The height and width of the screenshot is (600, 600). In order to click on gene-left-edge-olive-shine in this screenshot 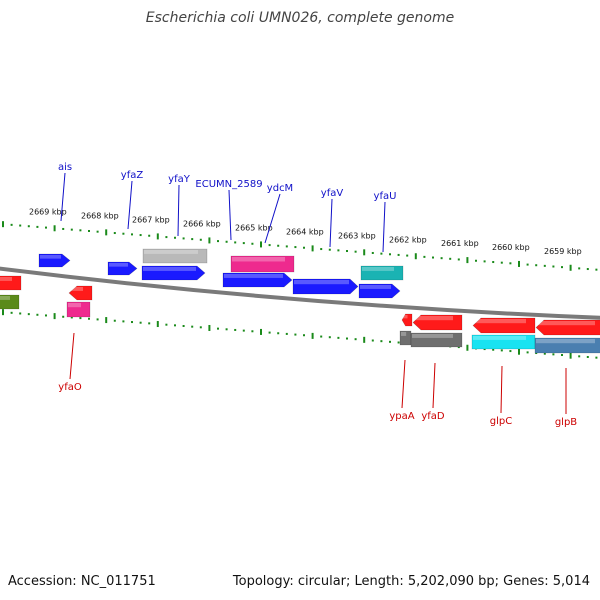, I will do `click(5, 298)`.